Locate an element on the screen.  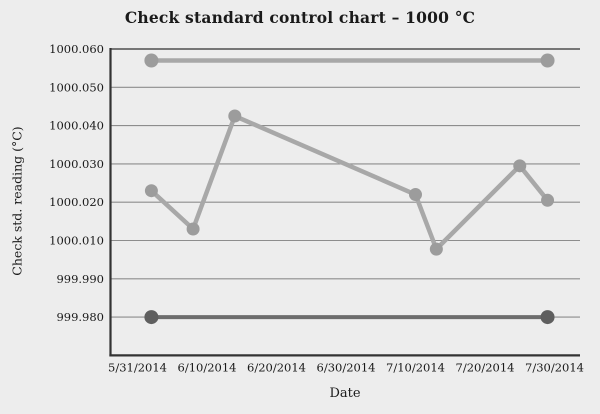
x-tick-label: 6/20/2014 is located at coordinates (276, 368).